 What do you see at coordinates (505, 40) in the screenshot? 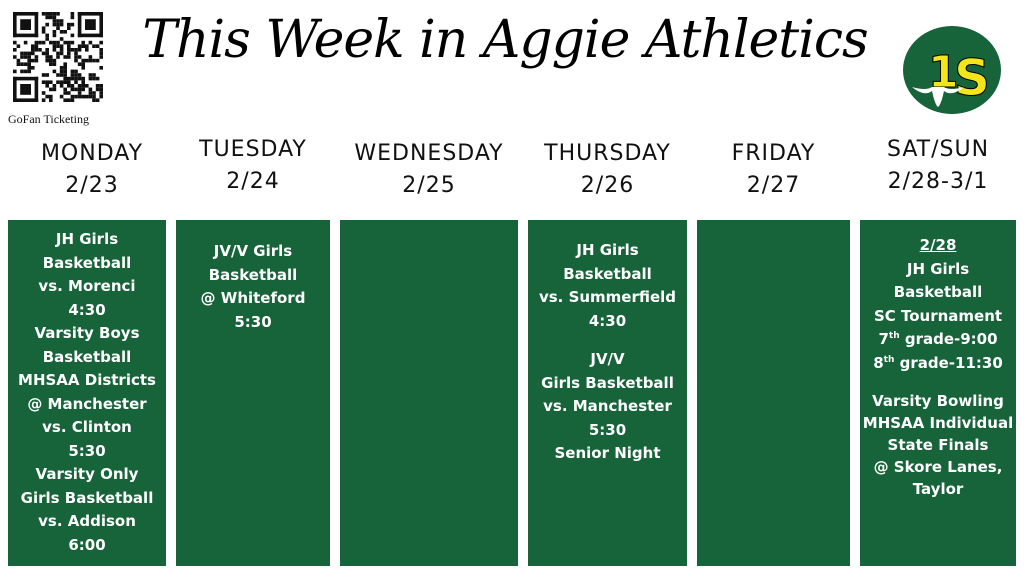
I see `page-title: This Week in Aggie Athletics` at bounding box center [505, 40].